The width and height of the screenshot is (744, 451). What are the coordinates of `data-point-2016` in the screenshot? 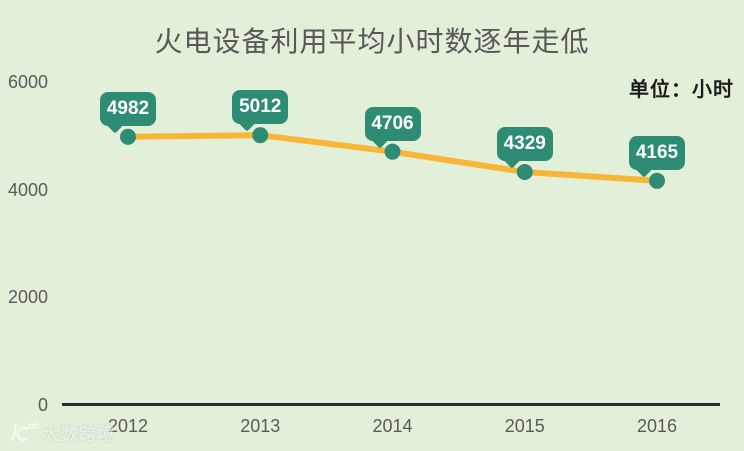 It's located at (657, 180).